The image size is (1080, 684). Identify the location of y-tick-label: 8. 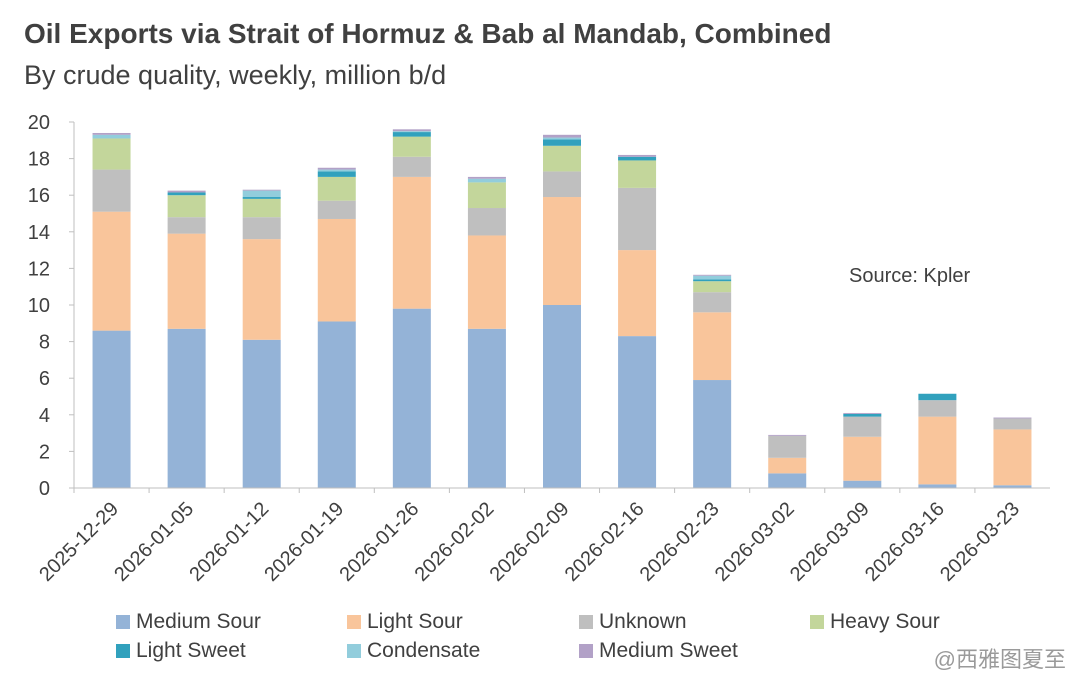
(44, 343).